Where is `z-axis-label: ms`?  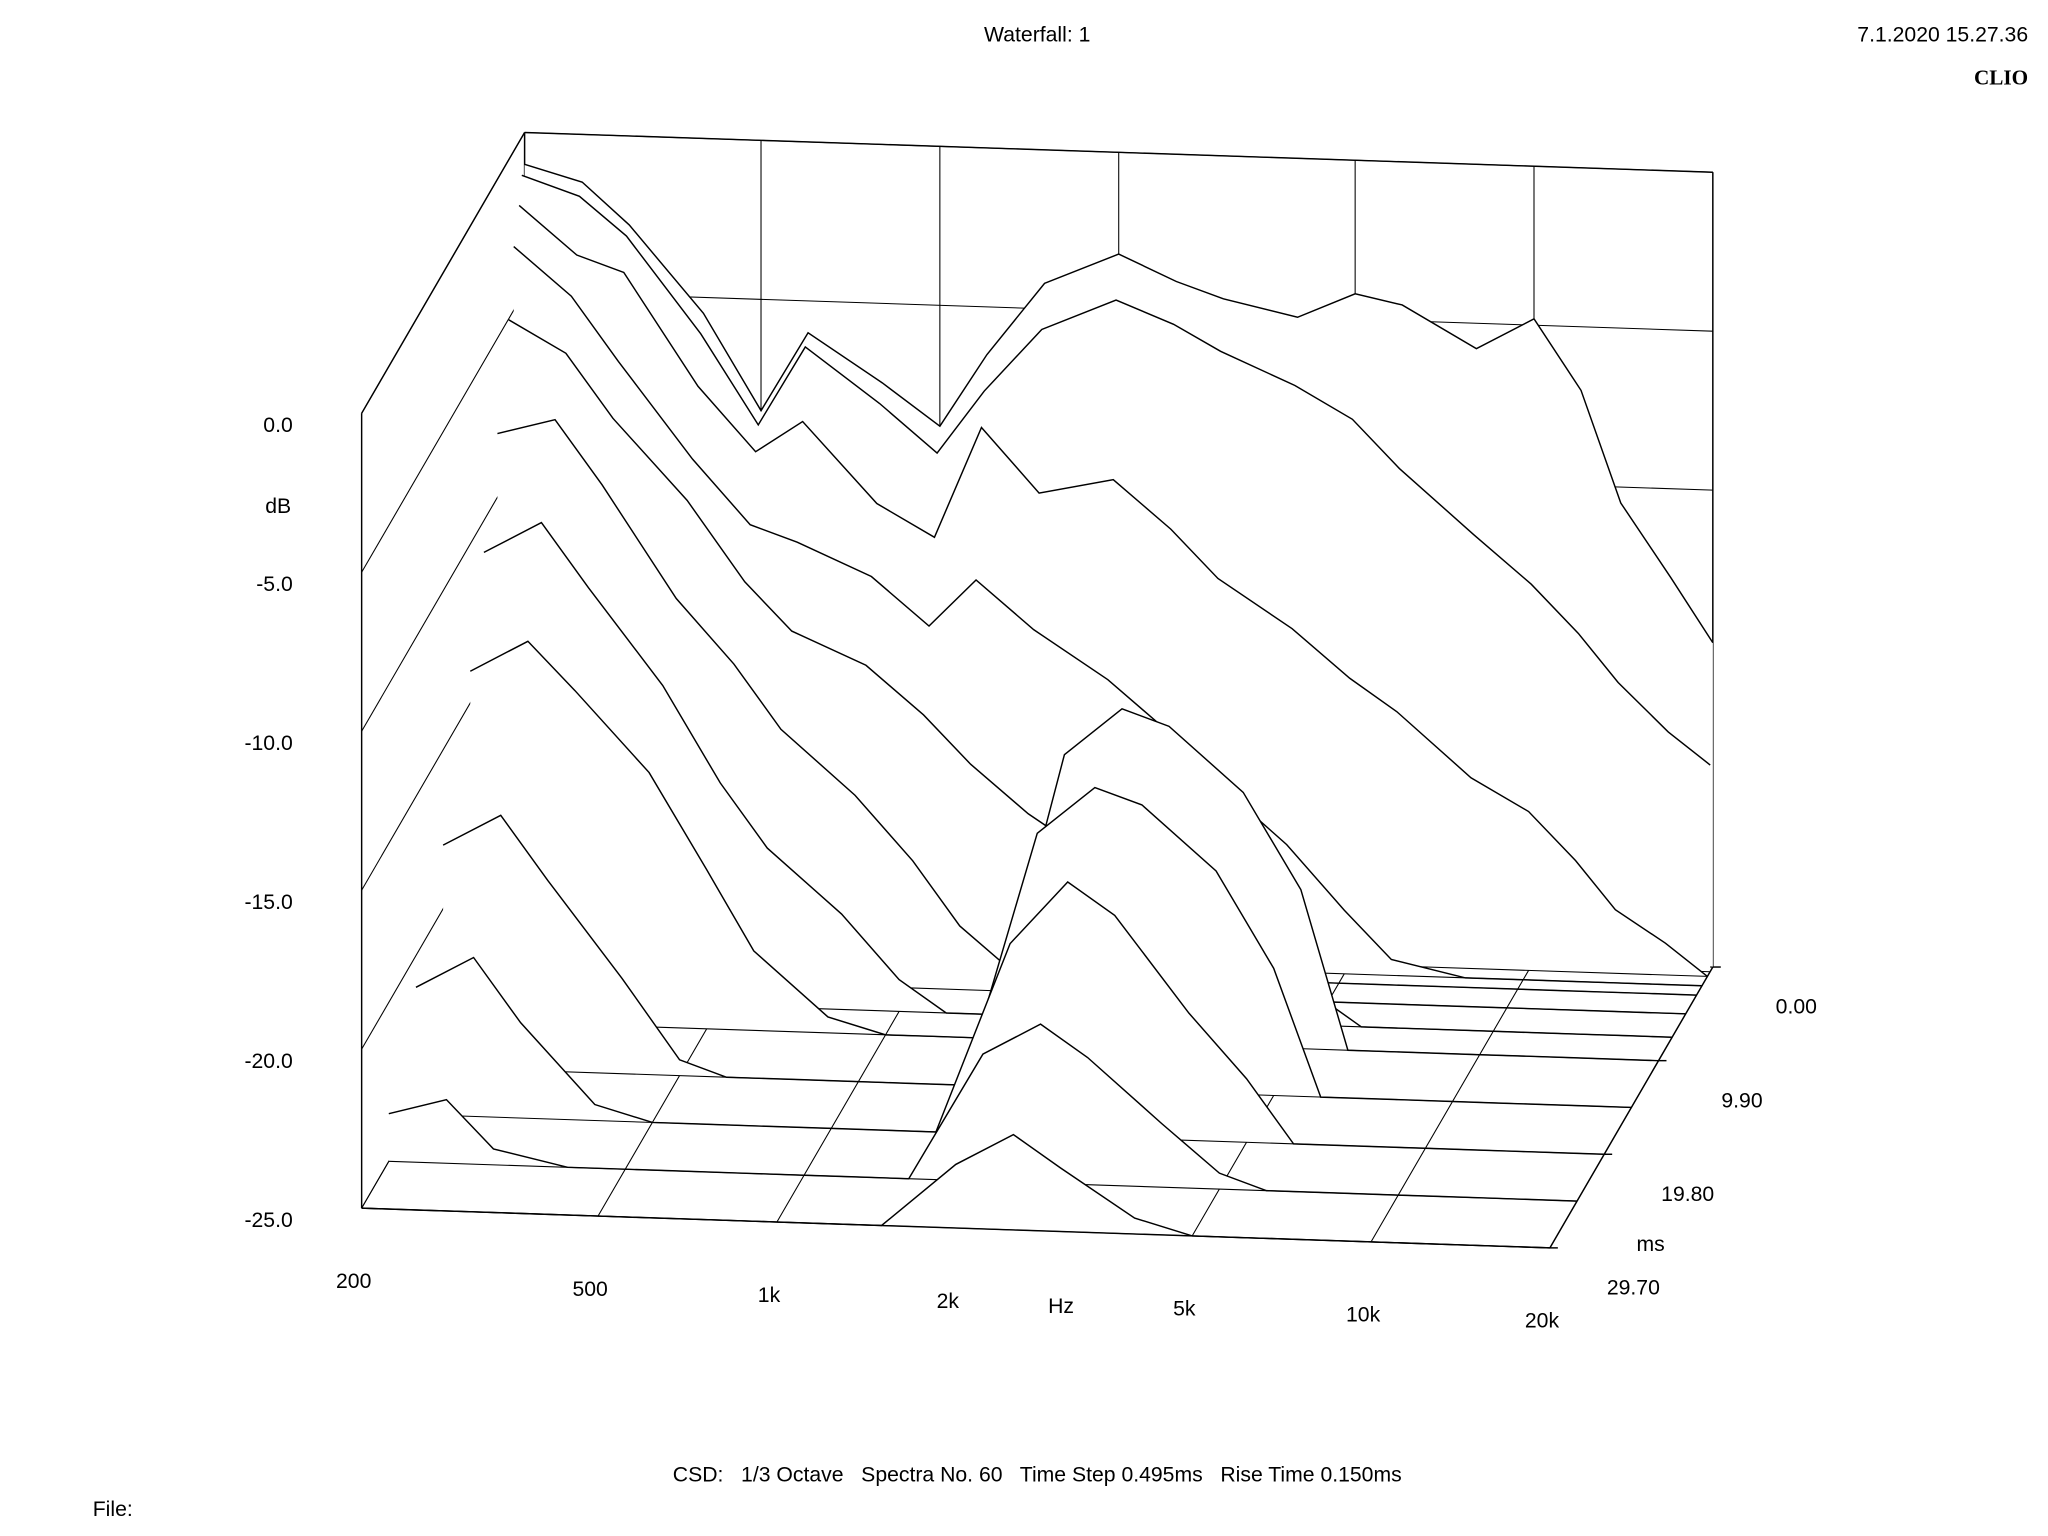 z-axis-label: ms is located at coordinates (1650, 1244).